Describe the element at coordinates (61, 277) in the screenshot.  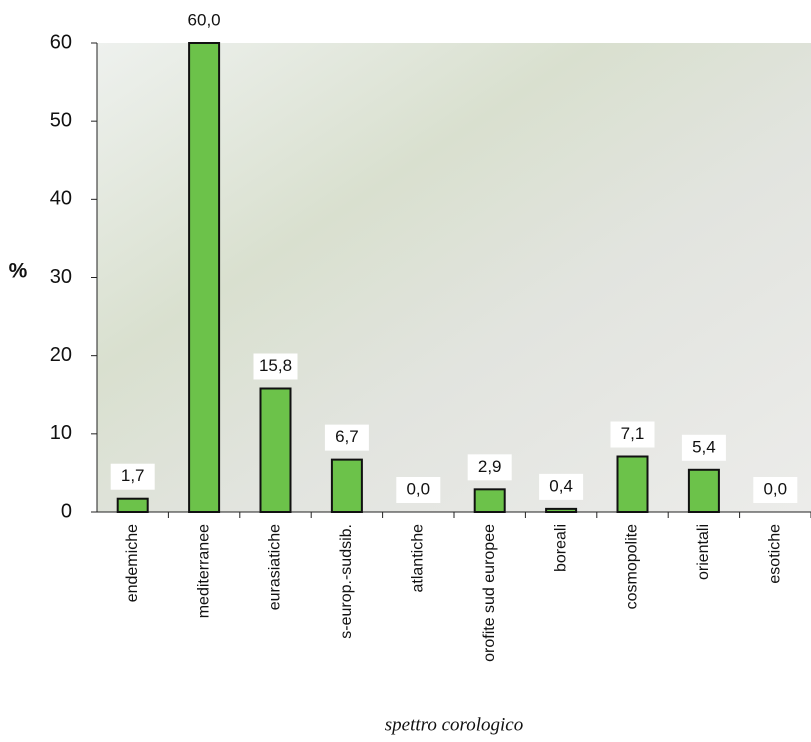
I see `y-tick-label: 30` at that location.